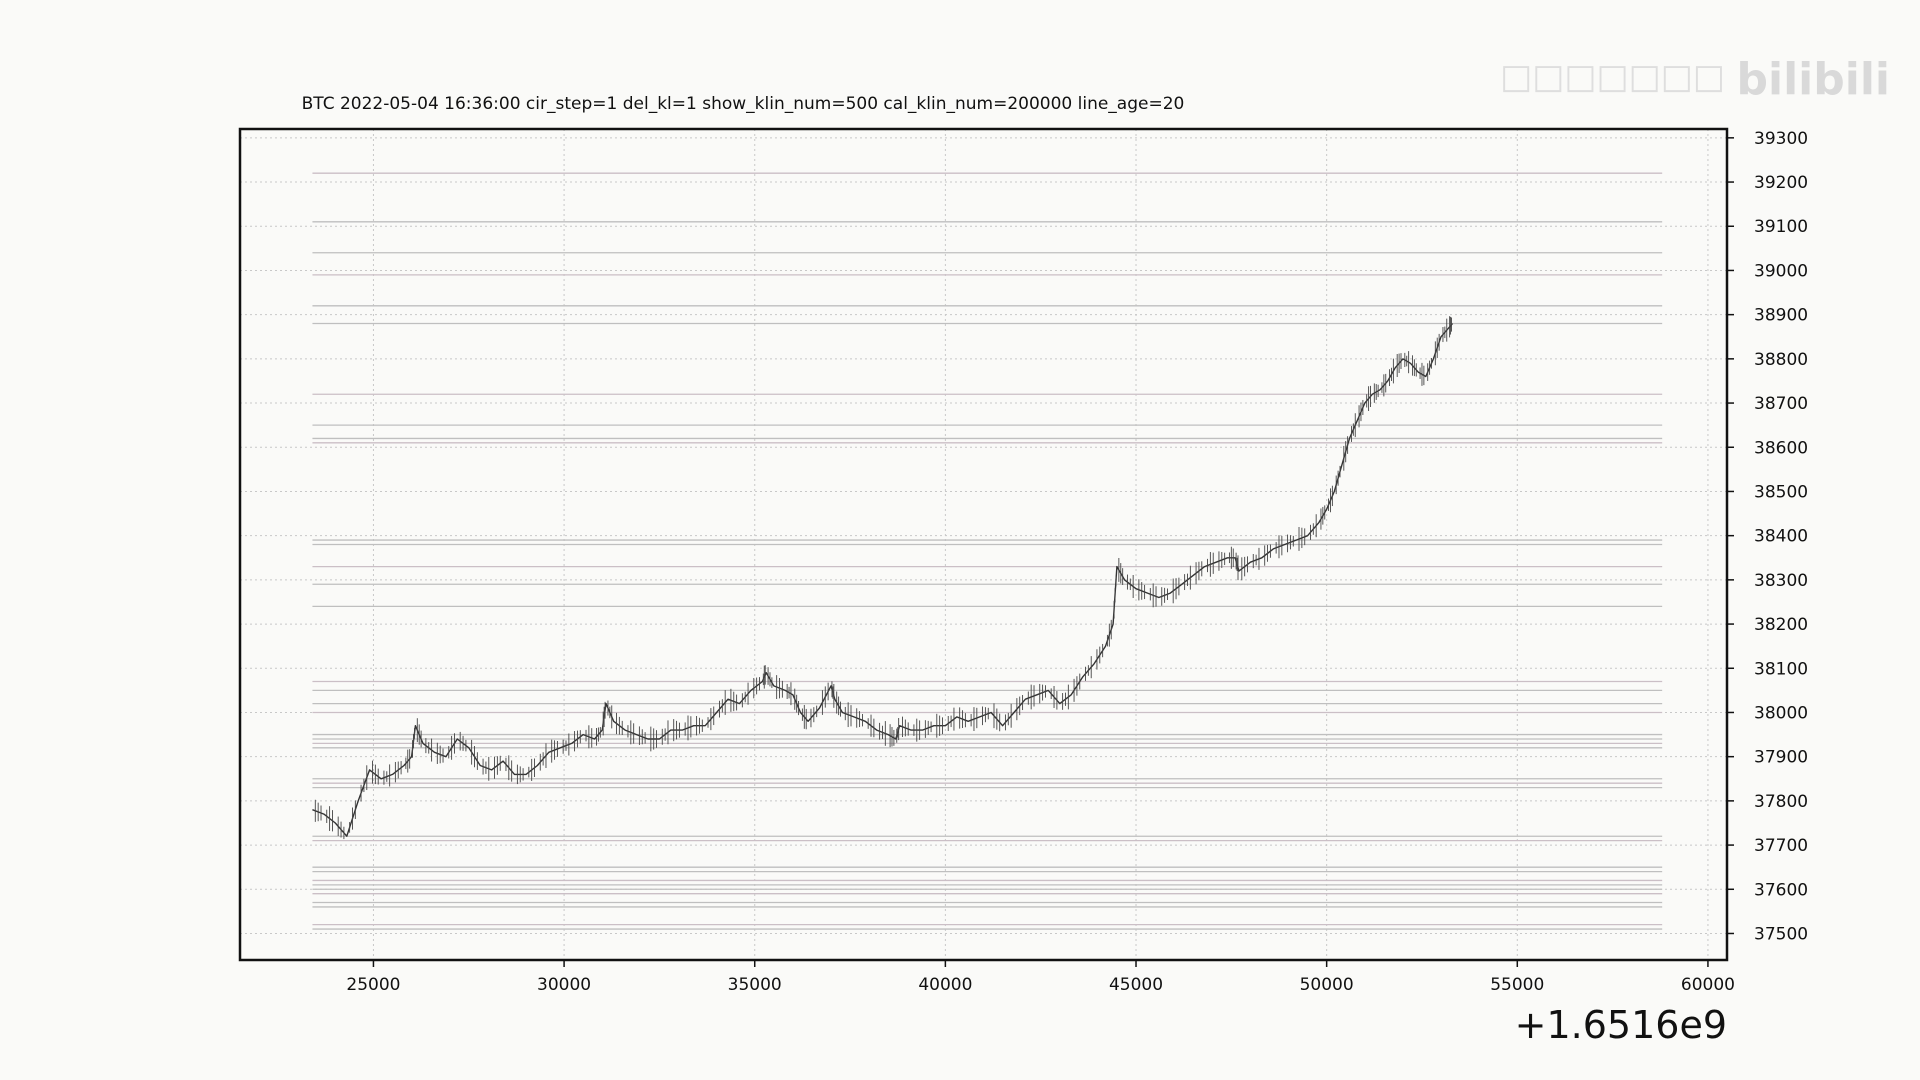 The height and width of the screenshot is (1080, 1920). I want to click on y-tick-label: 37500, so click(1781, 934).